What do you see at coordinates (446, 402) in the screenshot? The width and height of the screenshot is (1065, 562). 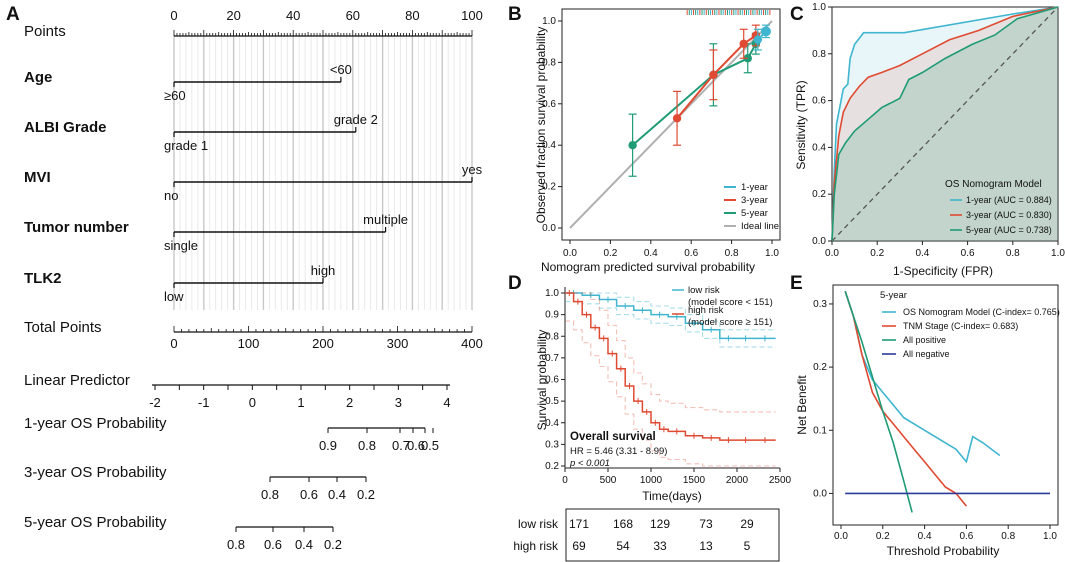 I see `linear-predictor-tick-label: 4` at bounding box center [446, 402].